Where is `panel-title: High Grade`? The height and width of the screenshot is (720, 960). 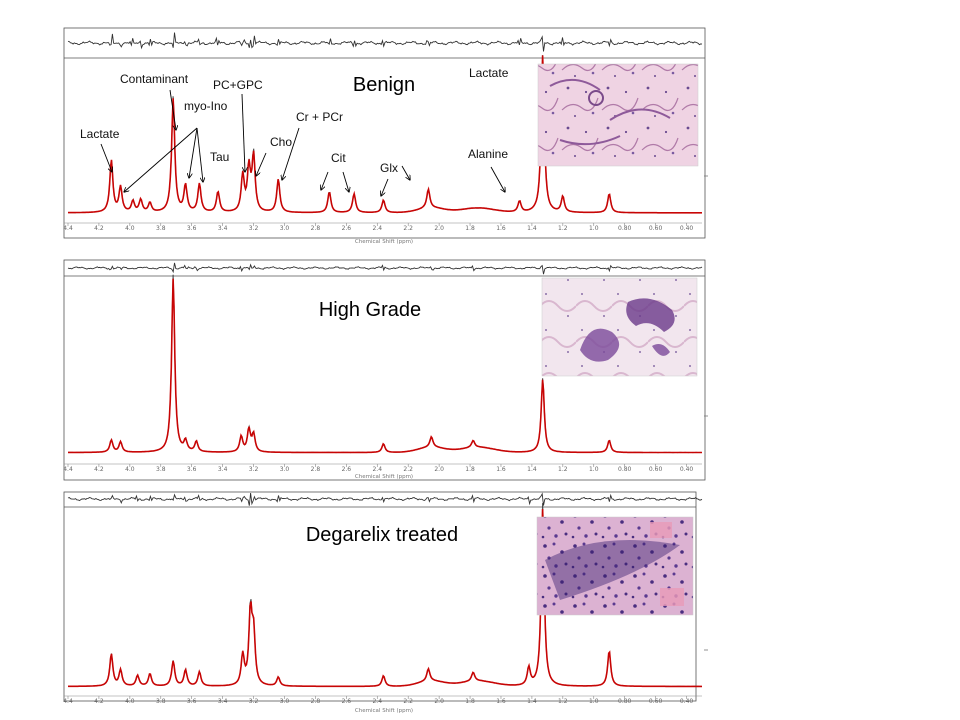 panel-title: High Grade is located at coordinates (370, 310).